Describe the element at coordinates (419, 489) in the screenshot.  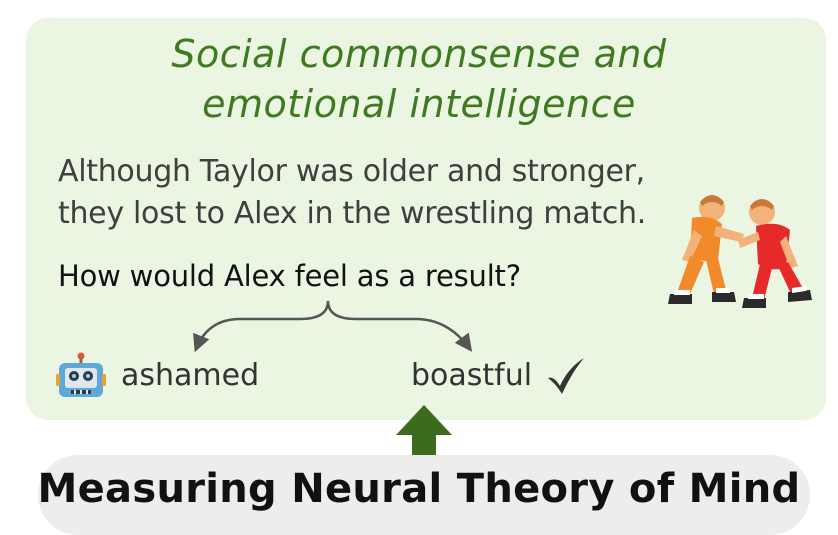
I see `footer-title: Measuring Neural Theory of Mind` at that location.